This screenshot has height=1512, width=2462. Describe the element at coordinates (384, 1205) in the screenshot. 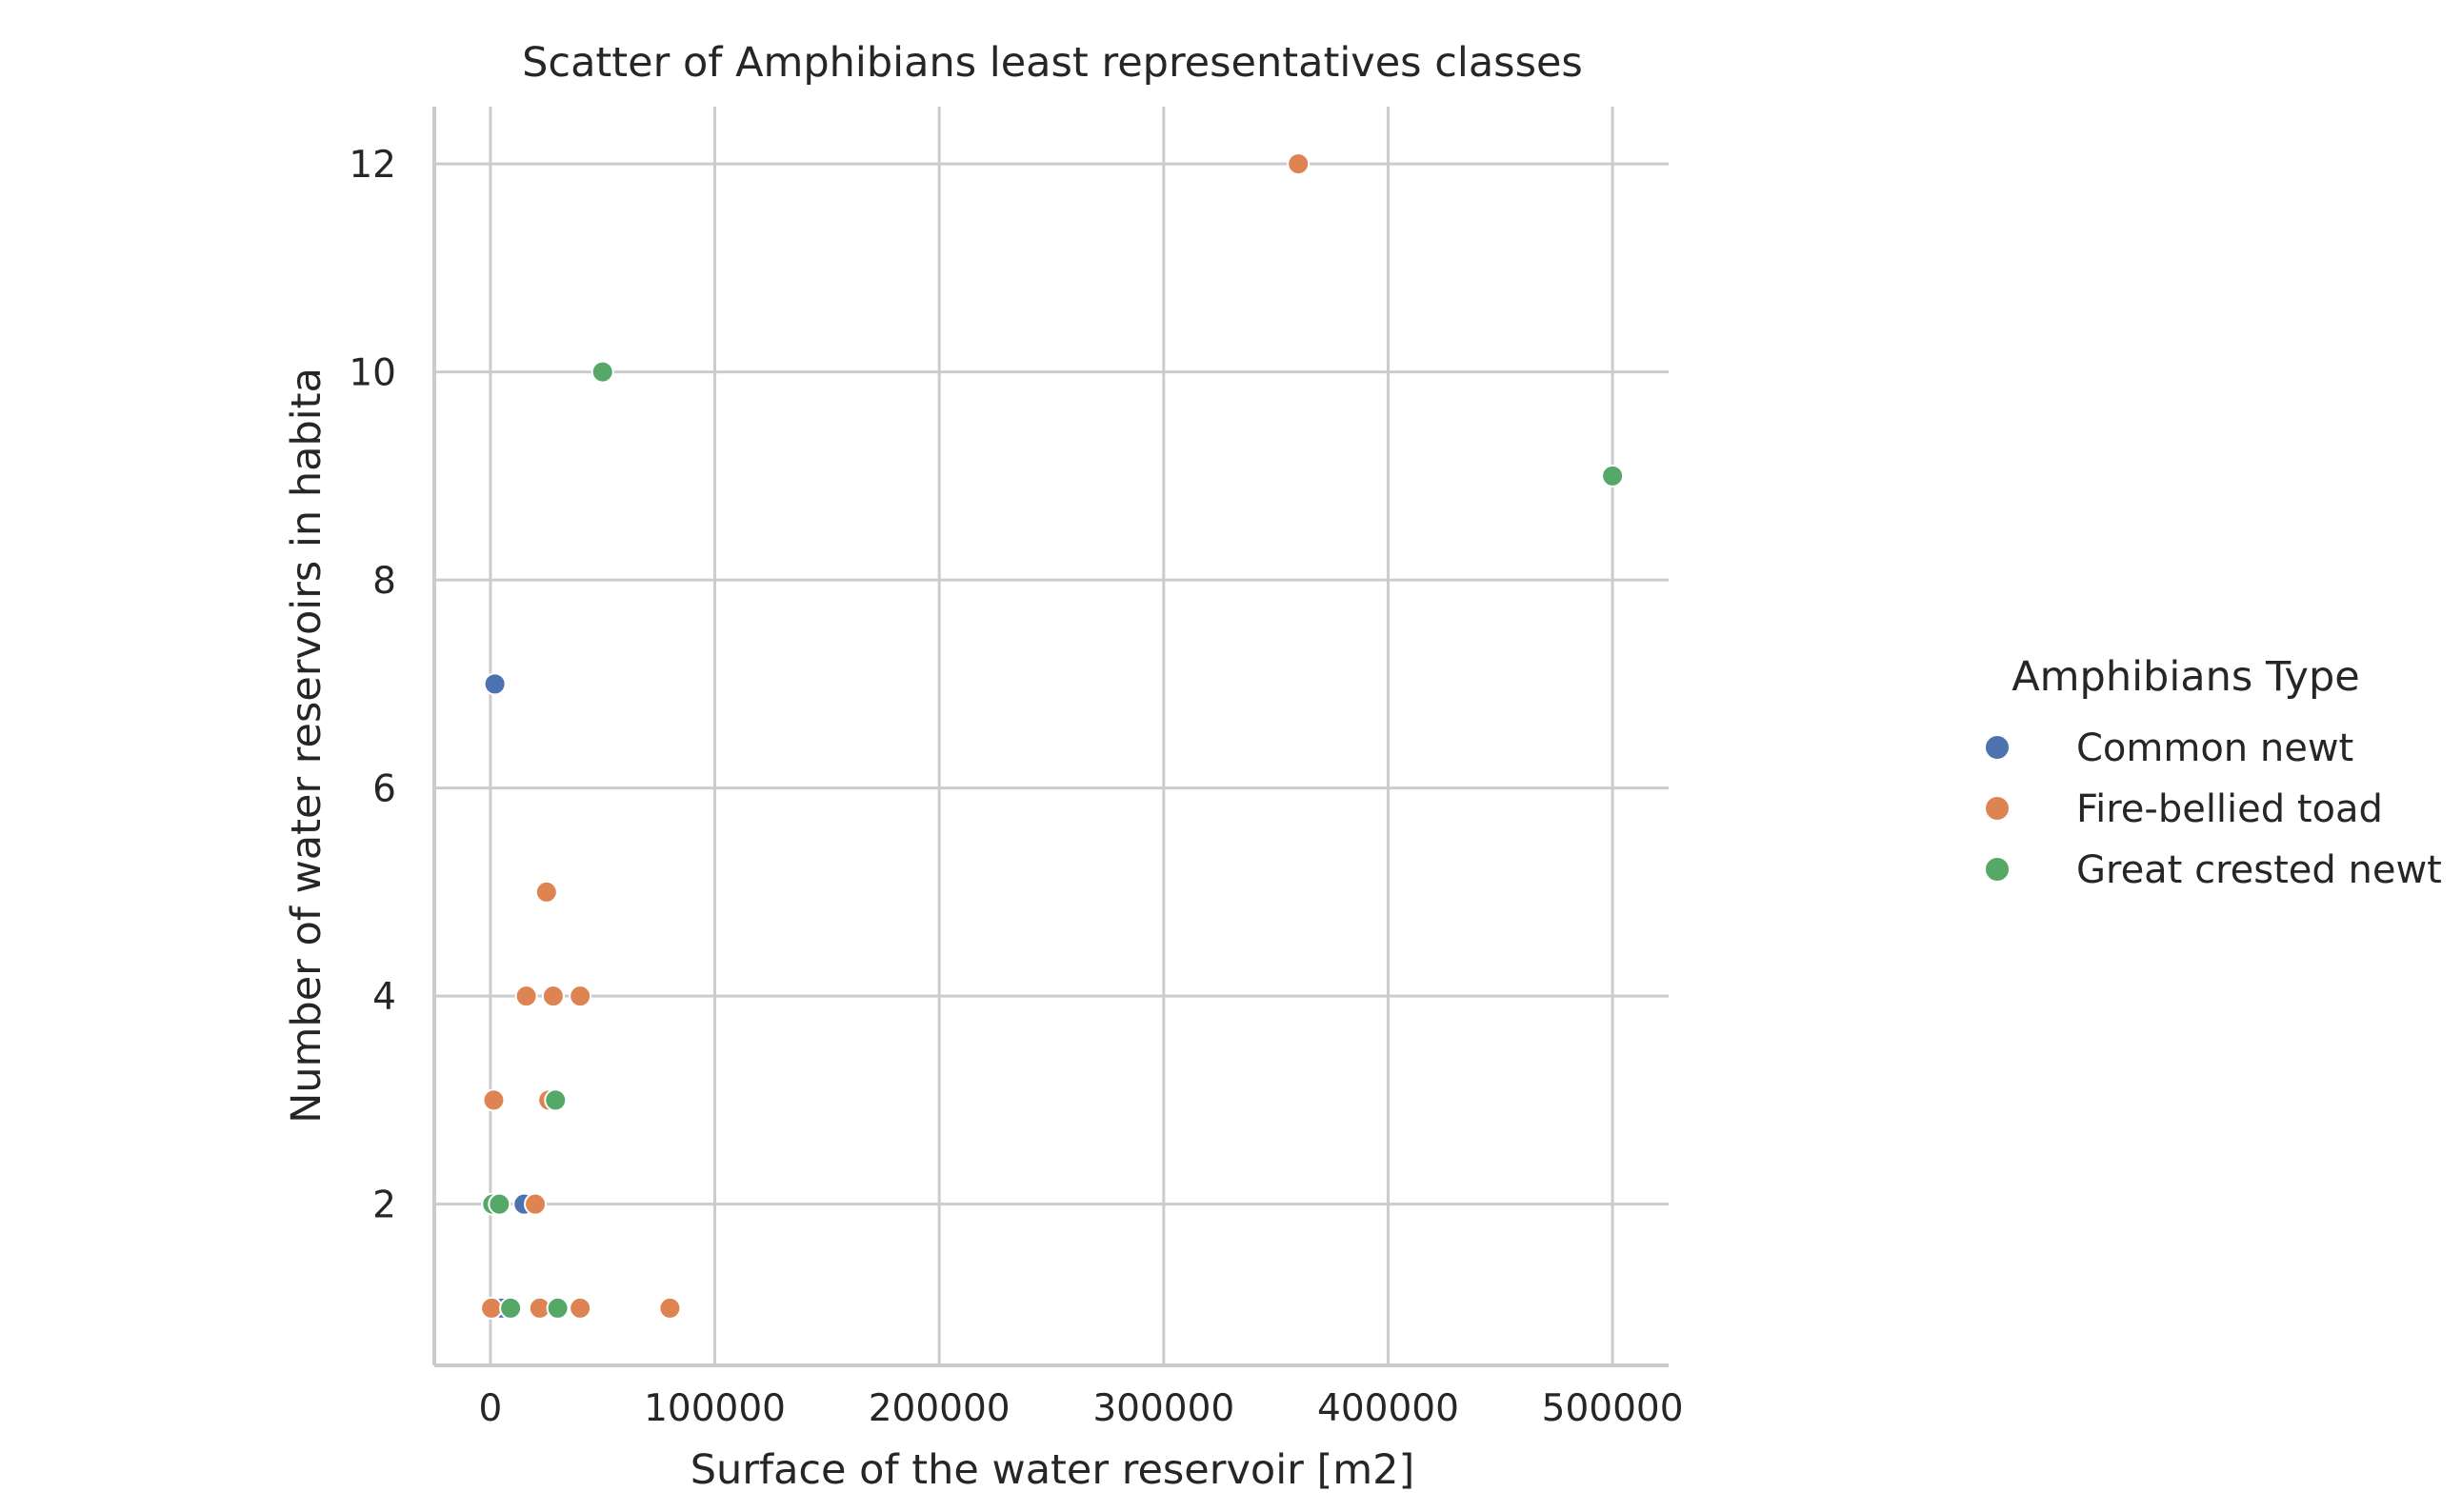

I see `y-tick-label: 2` at that location.